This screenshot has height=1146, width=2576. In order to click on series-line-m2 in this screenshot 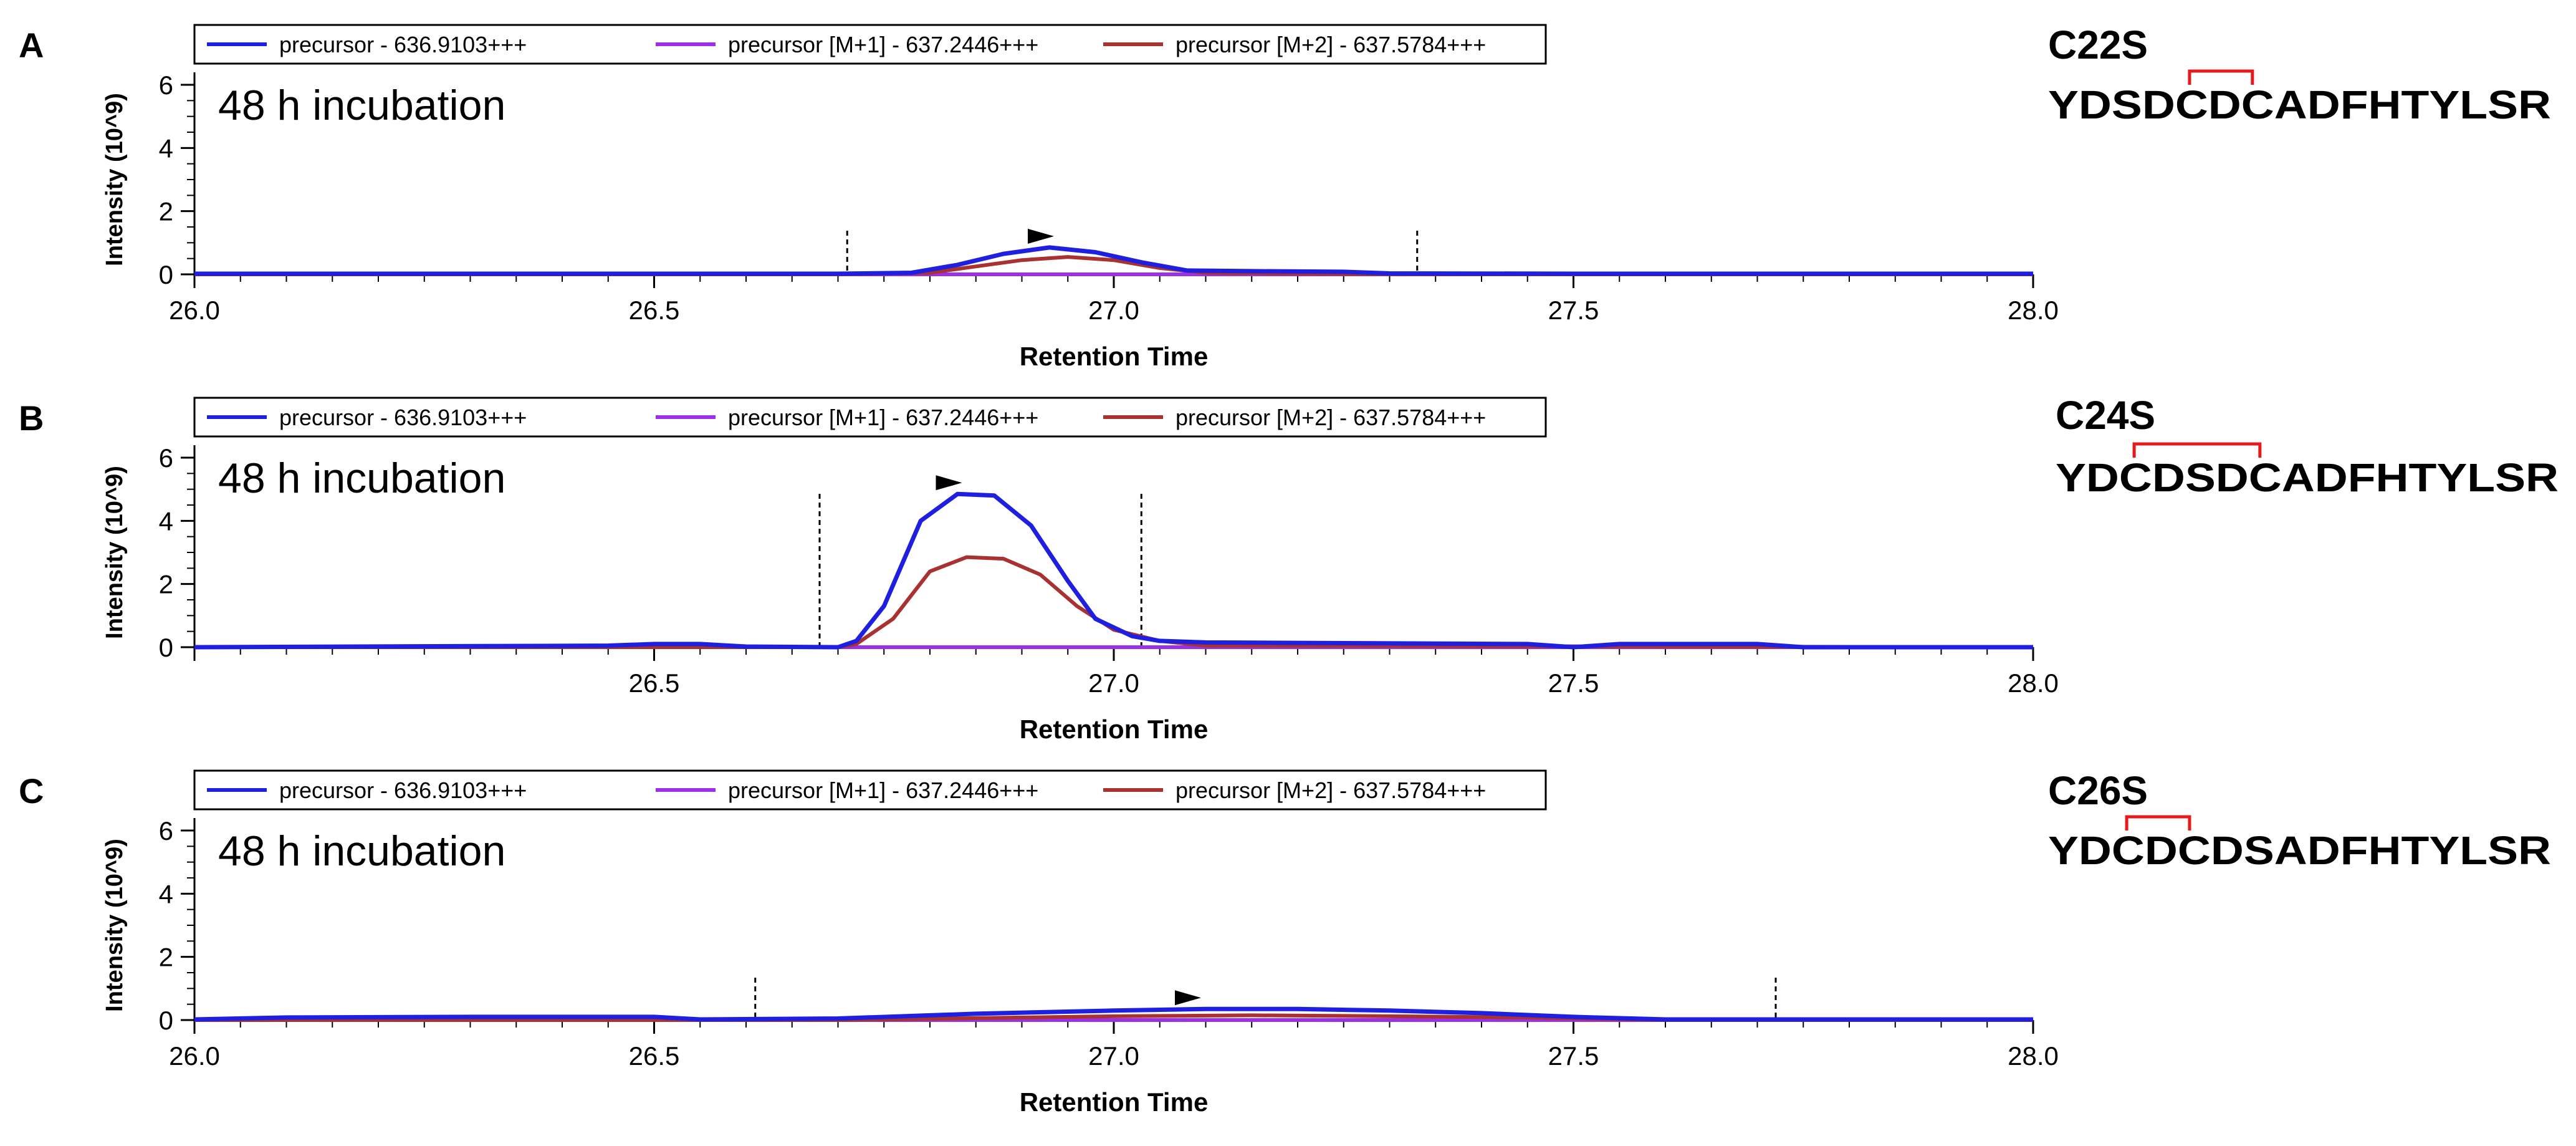, I will do `click(1114, 602)`.